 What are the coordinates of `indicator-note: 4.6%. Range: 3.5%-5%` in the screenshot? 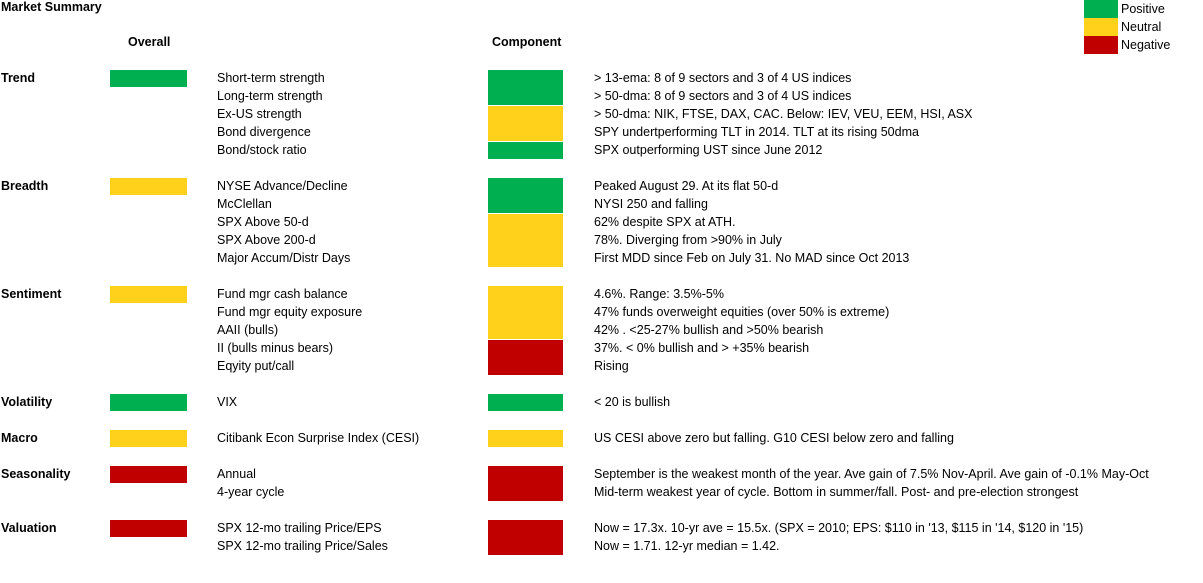 It's located at (659, 294).